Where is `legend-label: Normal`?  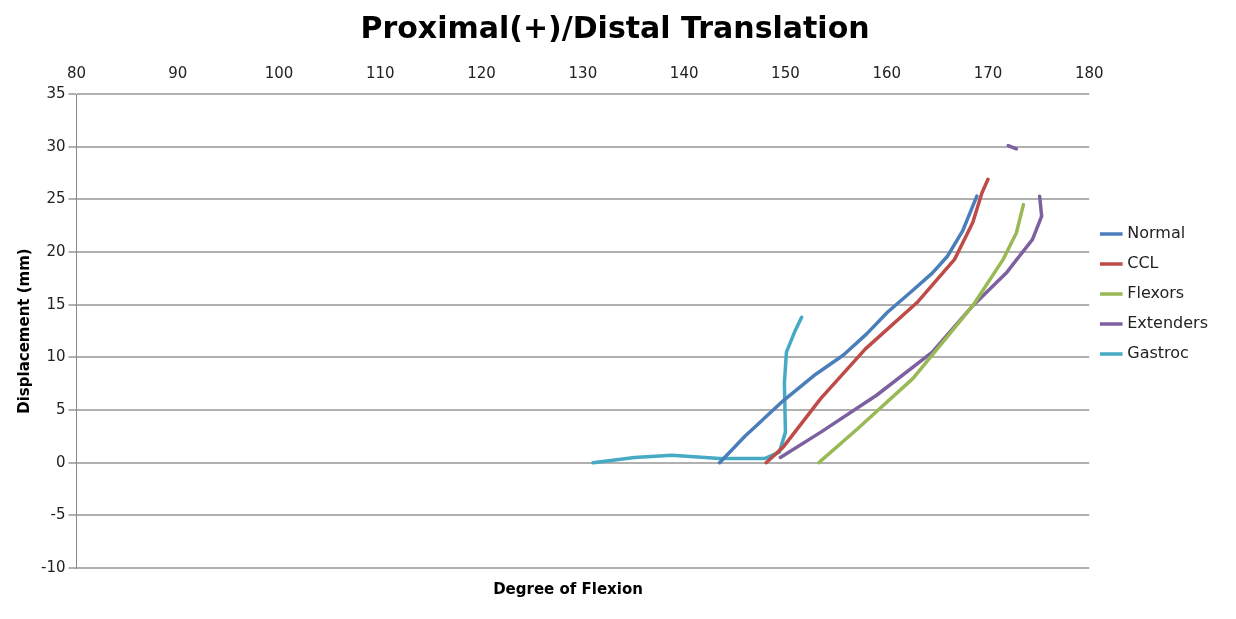
legend-label: Normal is located at coordinates (1156, 233).